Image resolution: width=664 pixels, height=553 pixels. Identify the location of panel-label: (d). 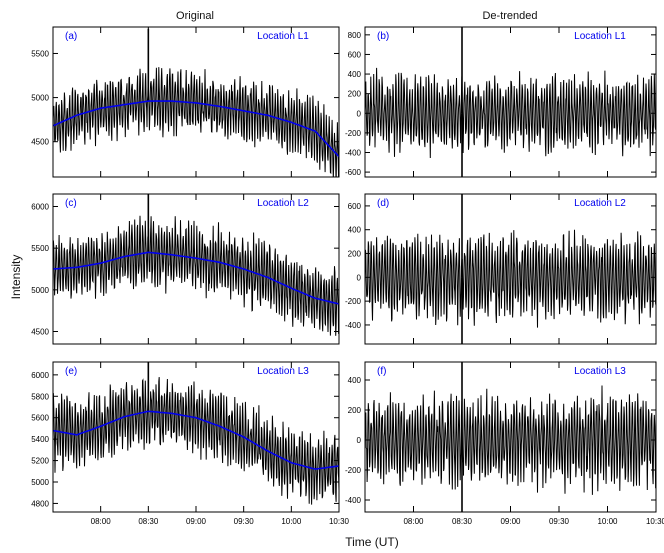
(383, 203).